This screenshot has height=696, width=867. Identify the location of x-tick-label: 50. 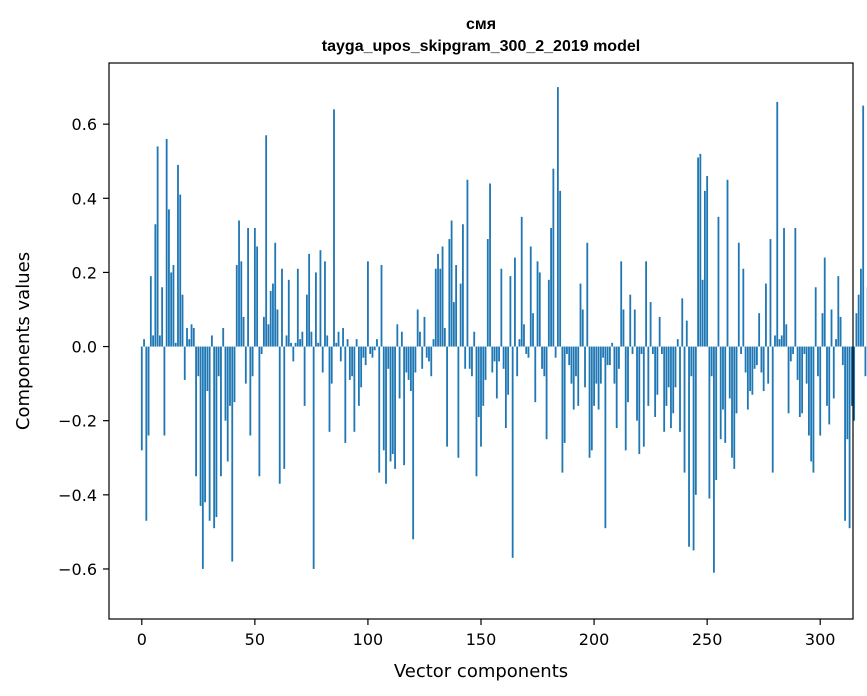
(255, 639).